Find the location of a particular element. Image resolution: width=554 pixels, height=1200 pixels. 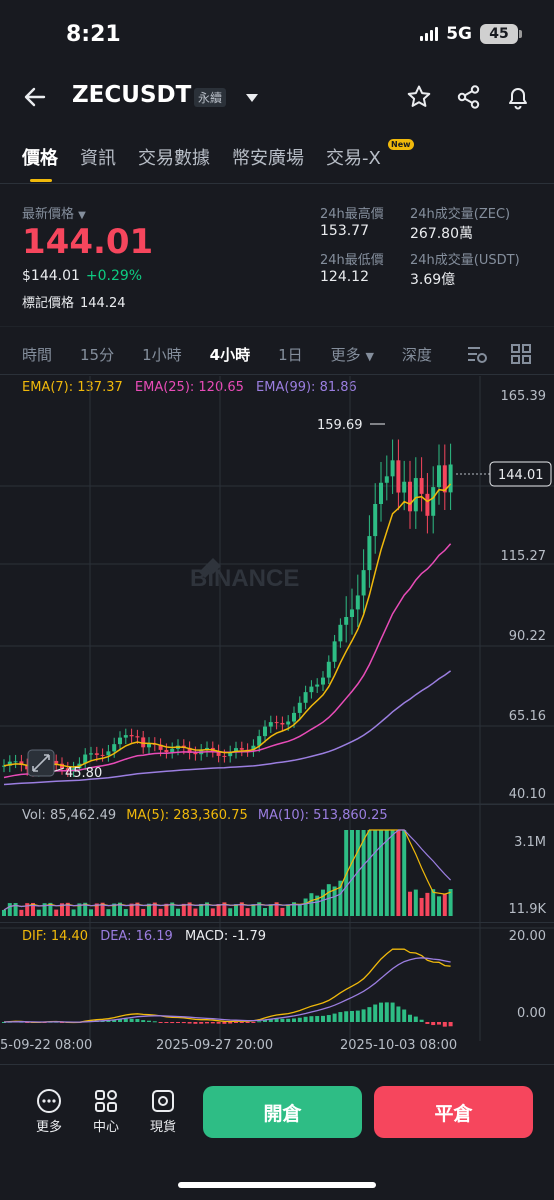

ema25-label: EMA(25): 120.65 is located at coordinates (189, 387).